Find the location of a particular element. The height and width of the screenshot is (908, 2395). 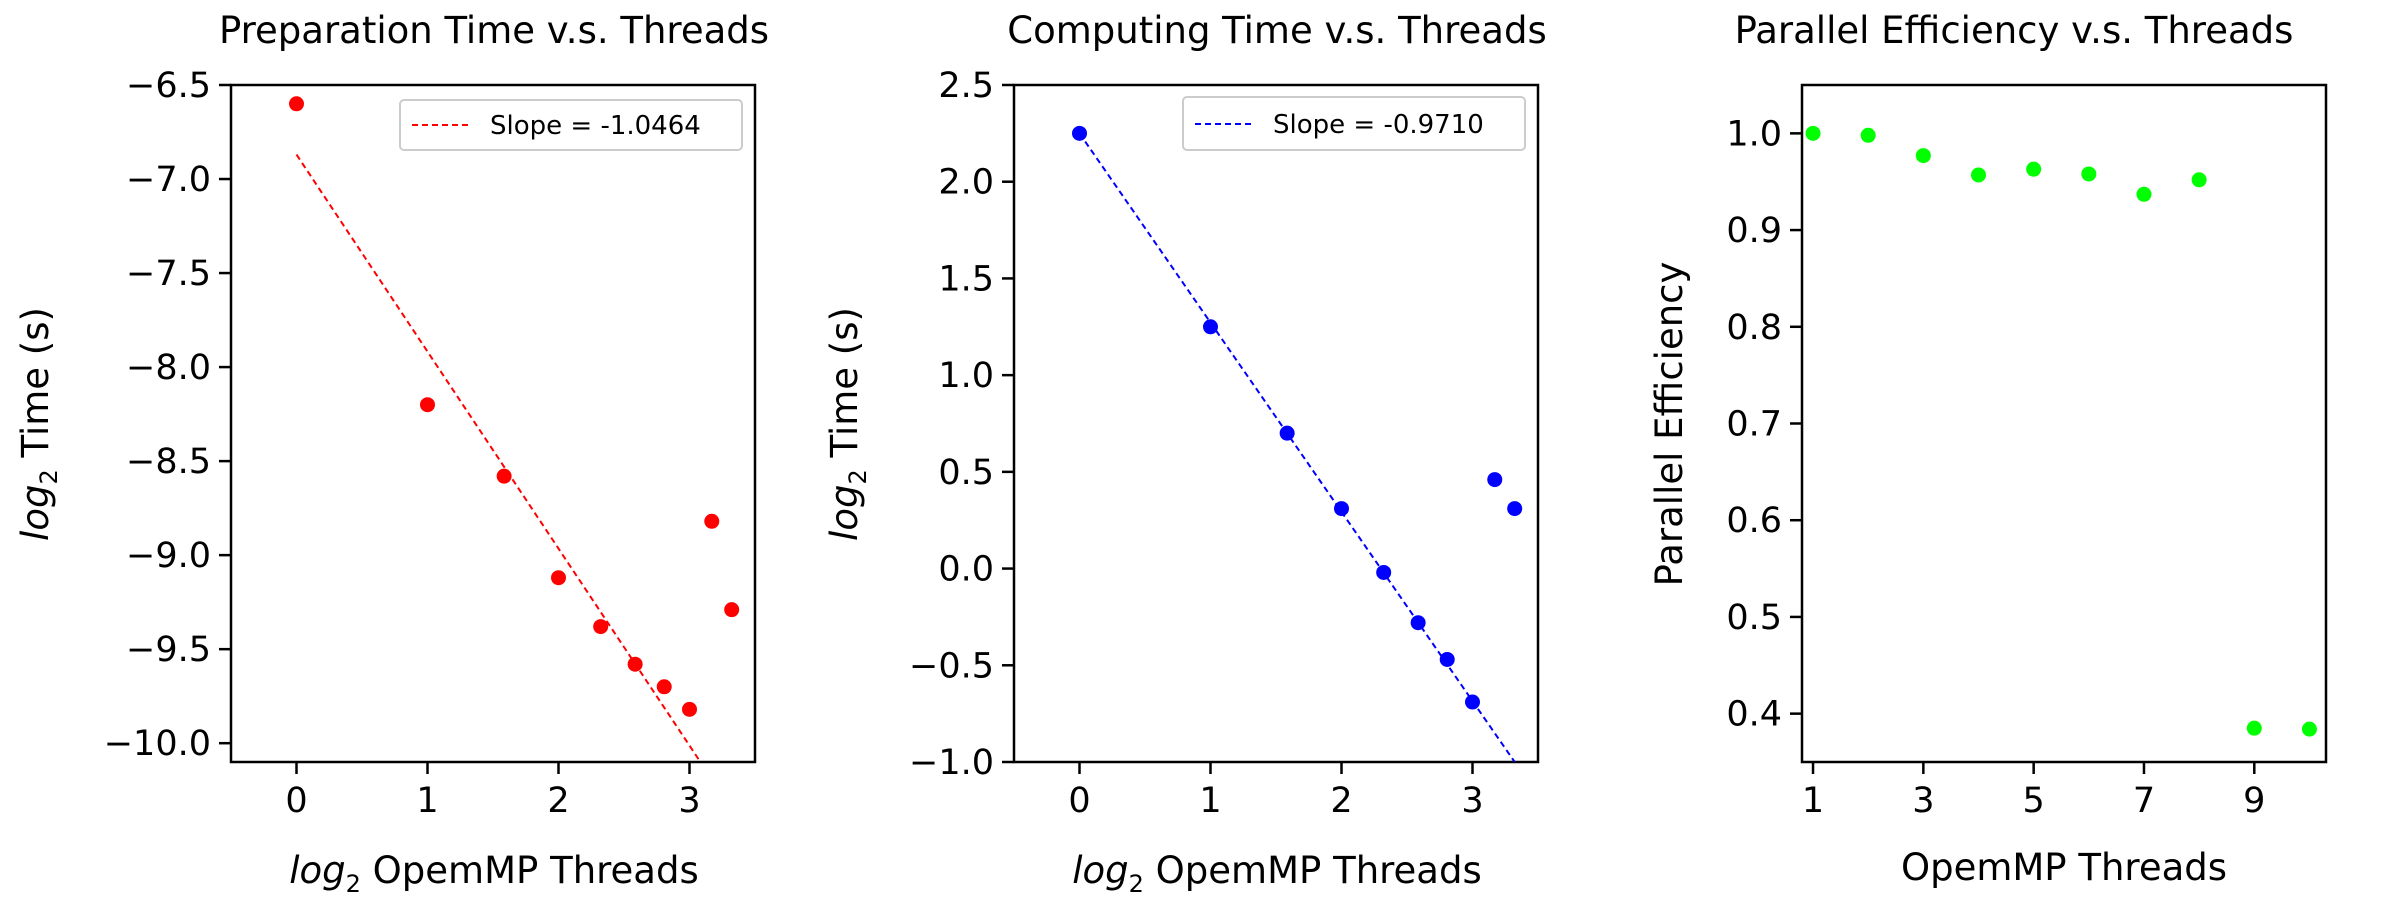

y-tick-label: −0.5 is located at coordinates (951, 666).